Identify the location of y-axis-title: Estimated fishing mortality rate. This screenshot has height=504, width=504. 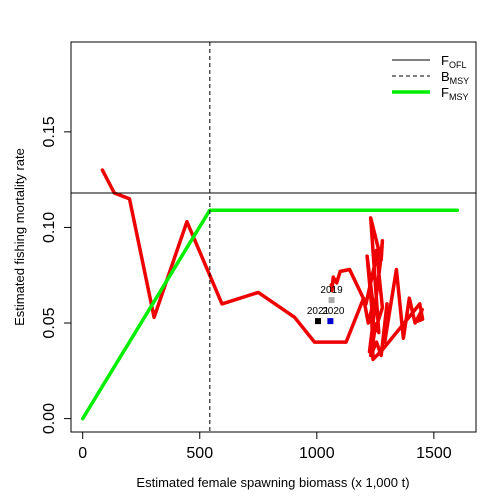
(19, 237).